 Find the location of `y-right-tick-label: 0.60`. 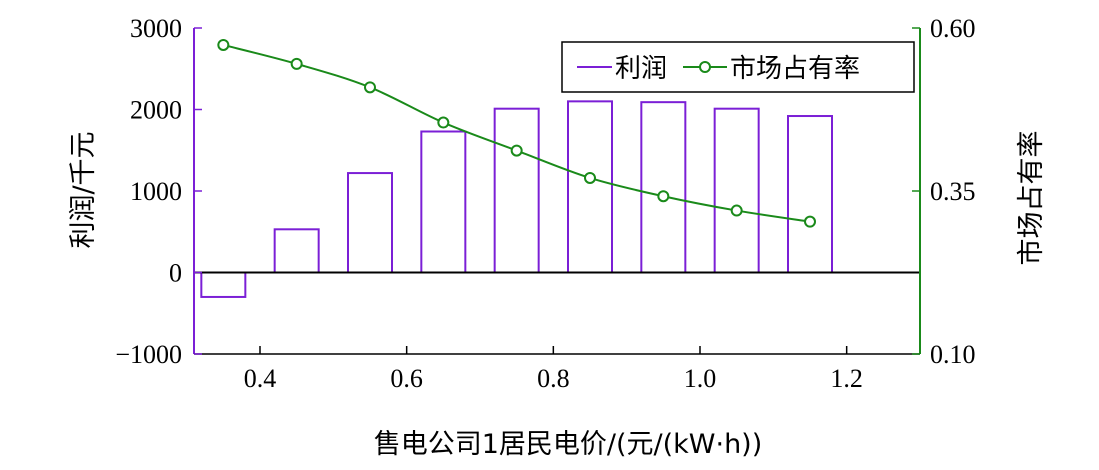

y-right-tick-label: 0.60 is located at coordinates (953, 28).